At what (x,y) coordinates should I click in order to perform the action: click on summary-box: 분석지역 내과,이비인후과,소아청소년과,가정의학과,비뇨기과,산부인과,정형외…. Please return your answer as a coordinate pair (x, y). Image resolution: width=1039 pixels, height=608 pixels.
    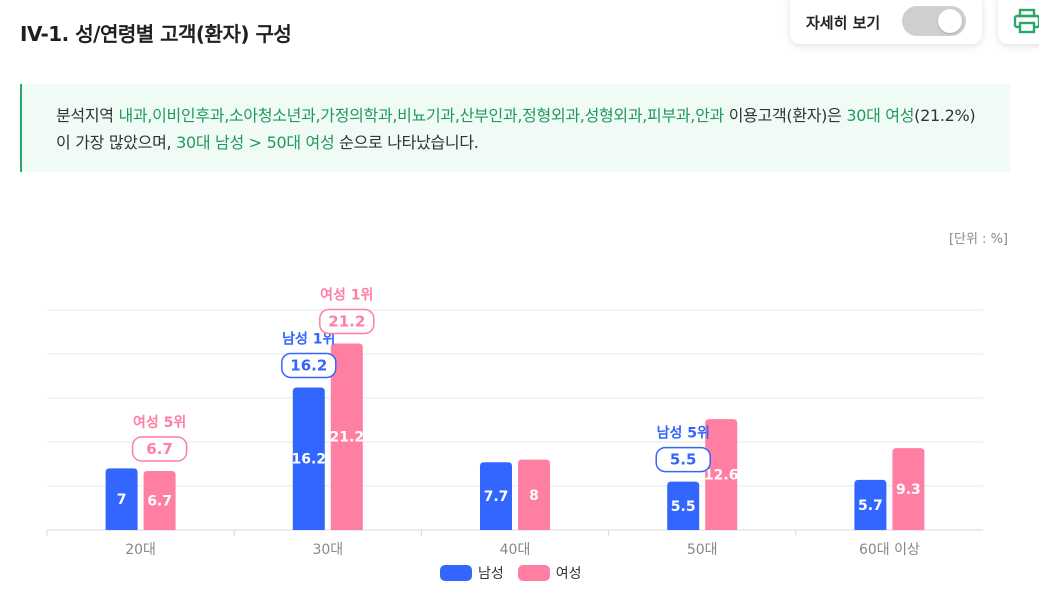
    Looking at the image, I should click on (515, 128).